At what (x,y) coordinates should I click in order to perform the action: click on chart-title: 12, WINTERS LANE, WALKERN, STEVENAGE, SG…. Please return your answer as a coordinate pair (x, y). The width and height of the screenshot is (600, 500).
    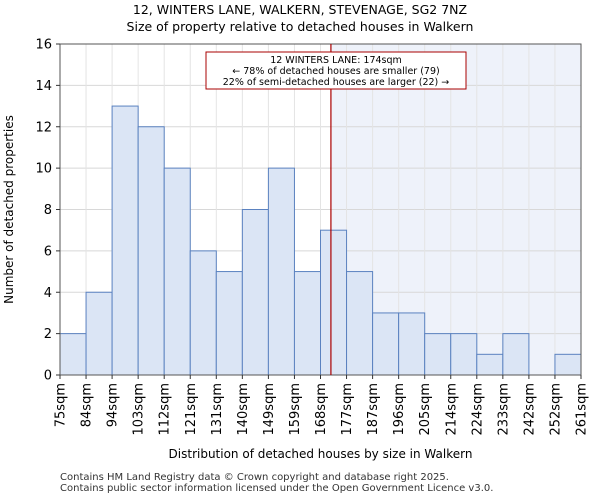
    Looking at the image, I should click on (300, 9).